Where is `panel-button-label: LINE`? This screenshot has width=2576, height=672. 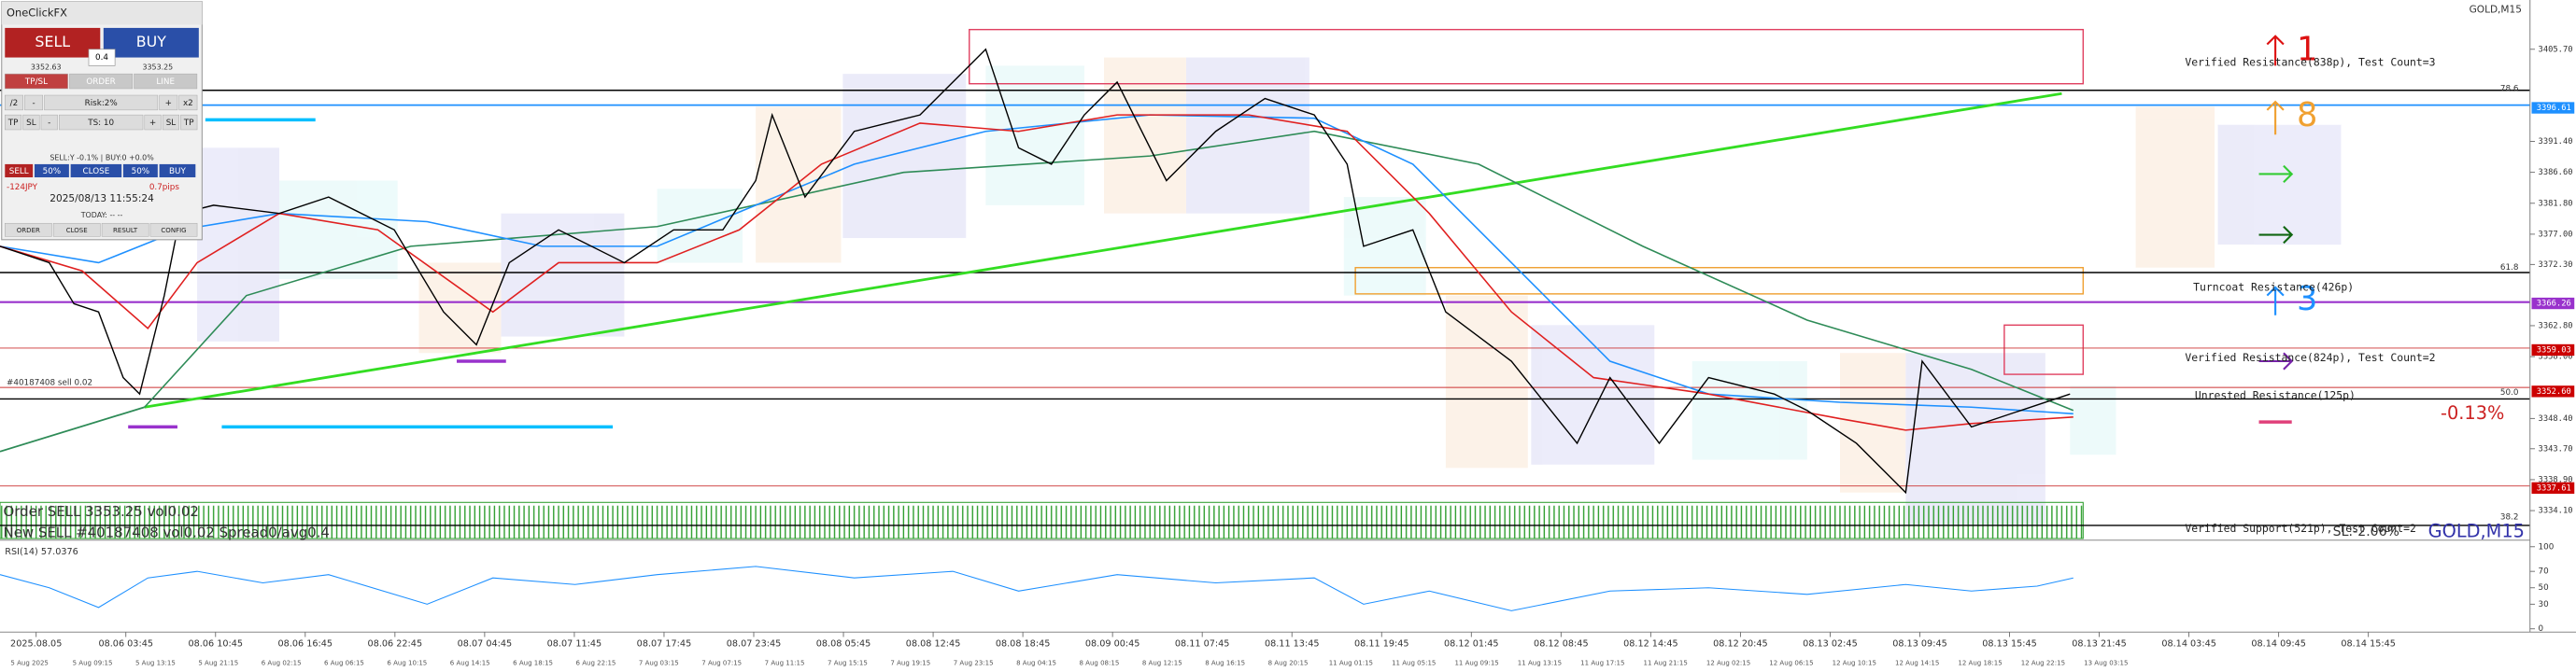
panel-button-label: LINE is located at coordinates (165, 82).